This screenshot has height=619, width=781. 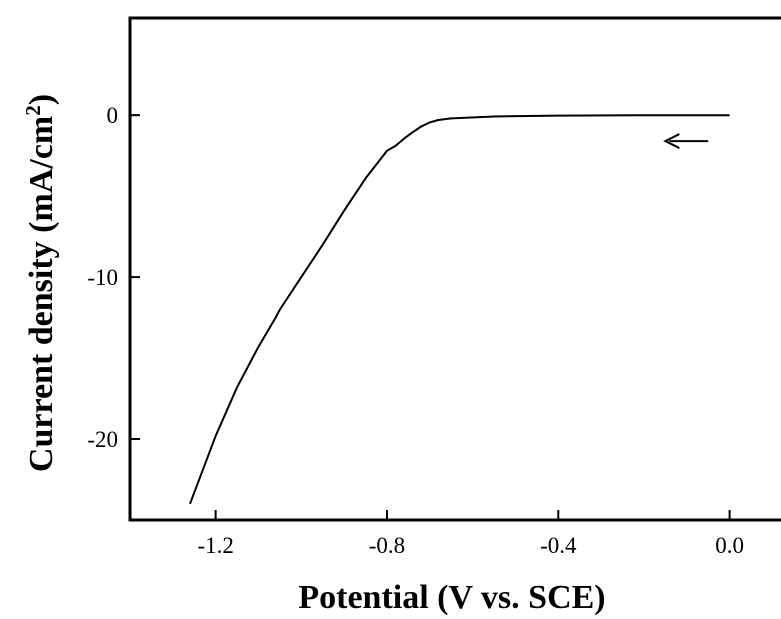 What do you see at coordinates (102, 277) in the screenshot?
I see `y-tick-label: -10` at bounding box center [102, 277].